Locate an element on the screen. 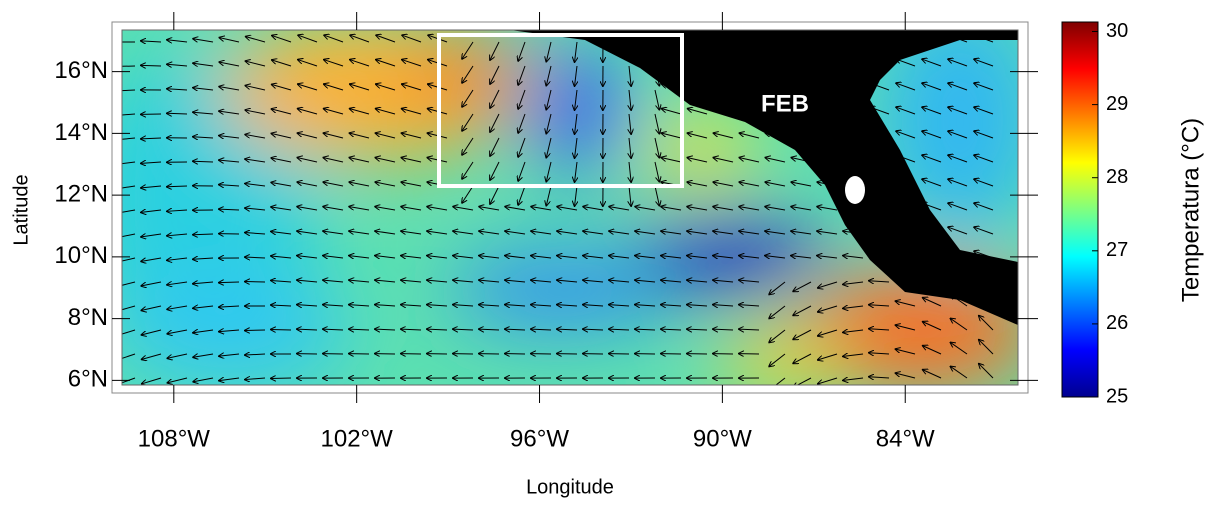  colorbar-tick-label: 27 is located at coordinates (1117, 250).